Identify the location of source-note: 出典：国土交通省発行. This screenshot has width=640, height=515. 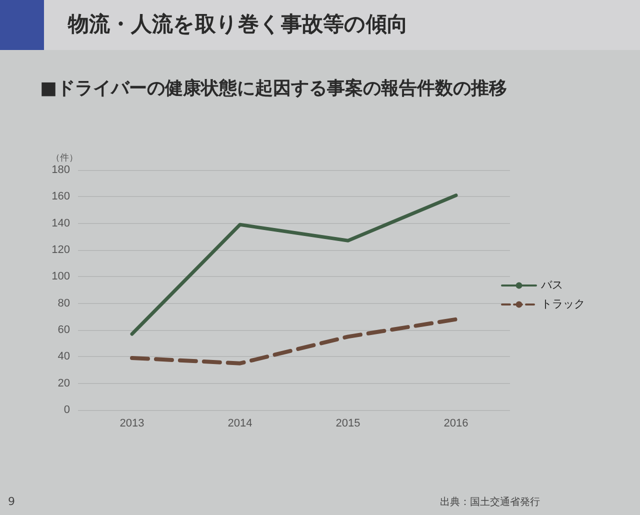
(490, 502).